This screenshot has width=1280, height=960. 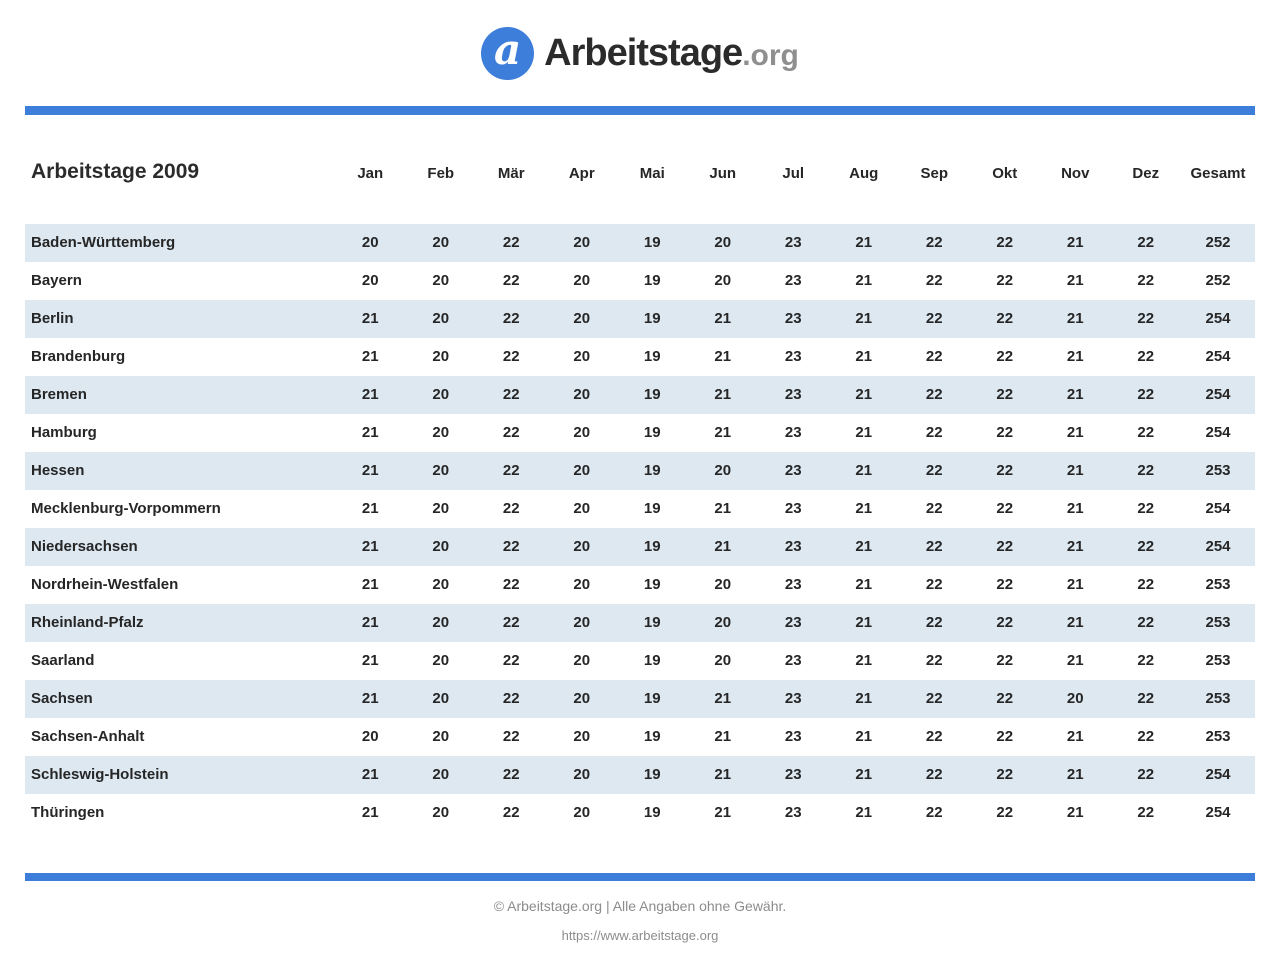 I want to click on state-name: Baden-Württemberg, so click(x=103, y=242).